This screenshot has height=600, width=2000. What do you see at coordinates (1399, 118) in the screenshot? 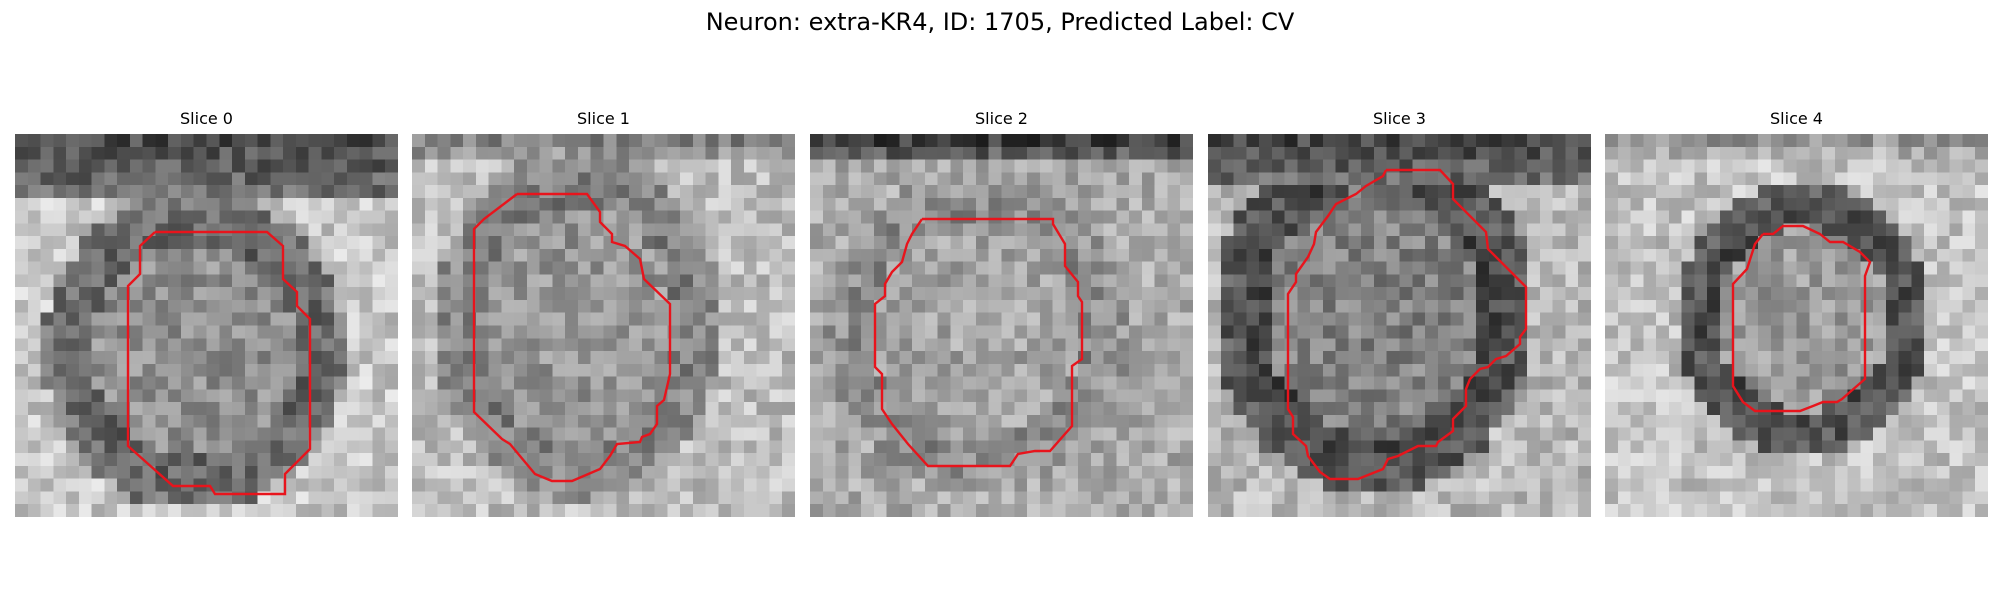
I see `slice-title-3: Slice 3` at bounding box center [1399, 118].